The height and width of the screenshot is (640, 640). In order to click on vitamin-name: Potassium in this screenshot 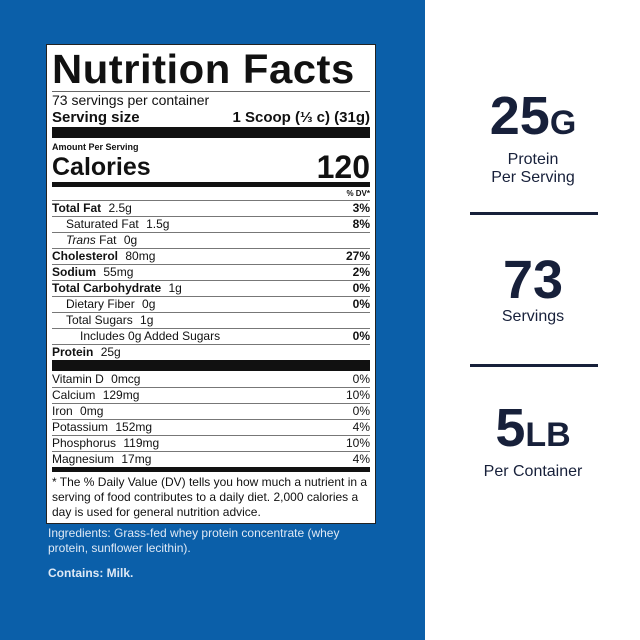, I will do `click(80, 427)`.